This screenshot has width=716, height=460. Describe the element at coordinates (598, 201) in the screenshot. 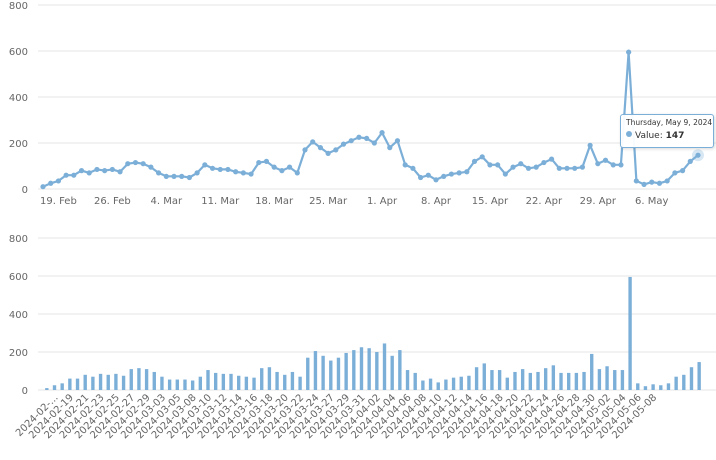

I see `x-tick-label: 29. Apr` at that location.